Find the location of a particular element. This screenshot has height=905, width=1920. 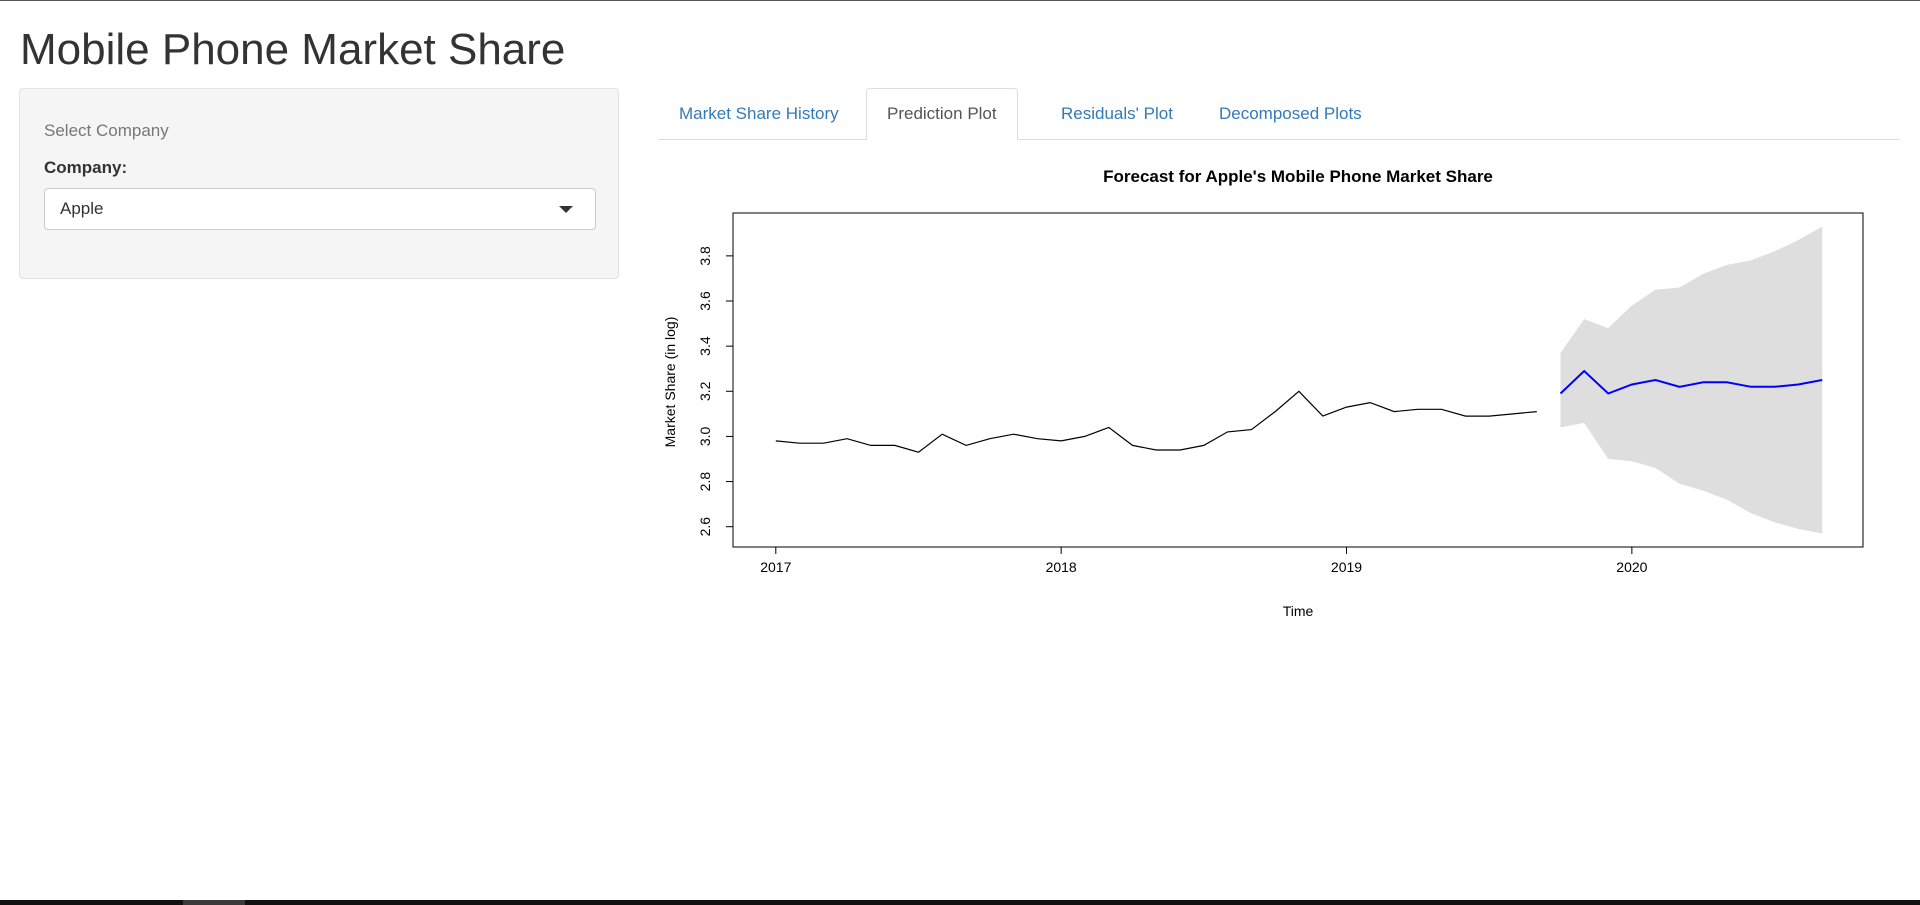

company-select: Apple is located at coordinates (320, 209).